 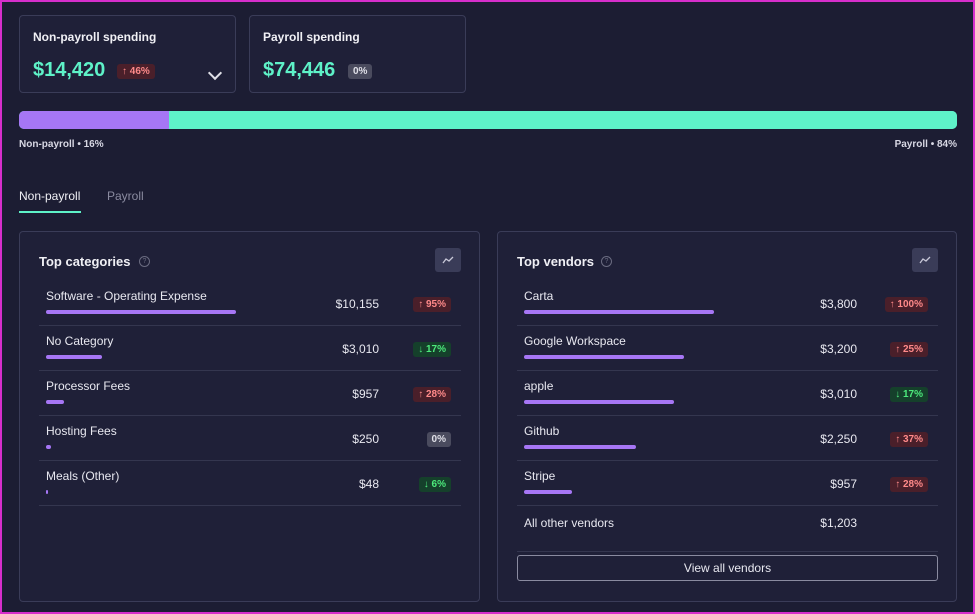 What do you see at coordinates (838, 394) in the screenshot?
I see `vendor-amount: $3,010` at bounding box center [838, 394].